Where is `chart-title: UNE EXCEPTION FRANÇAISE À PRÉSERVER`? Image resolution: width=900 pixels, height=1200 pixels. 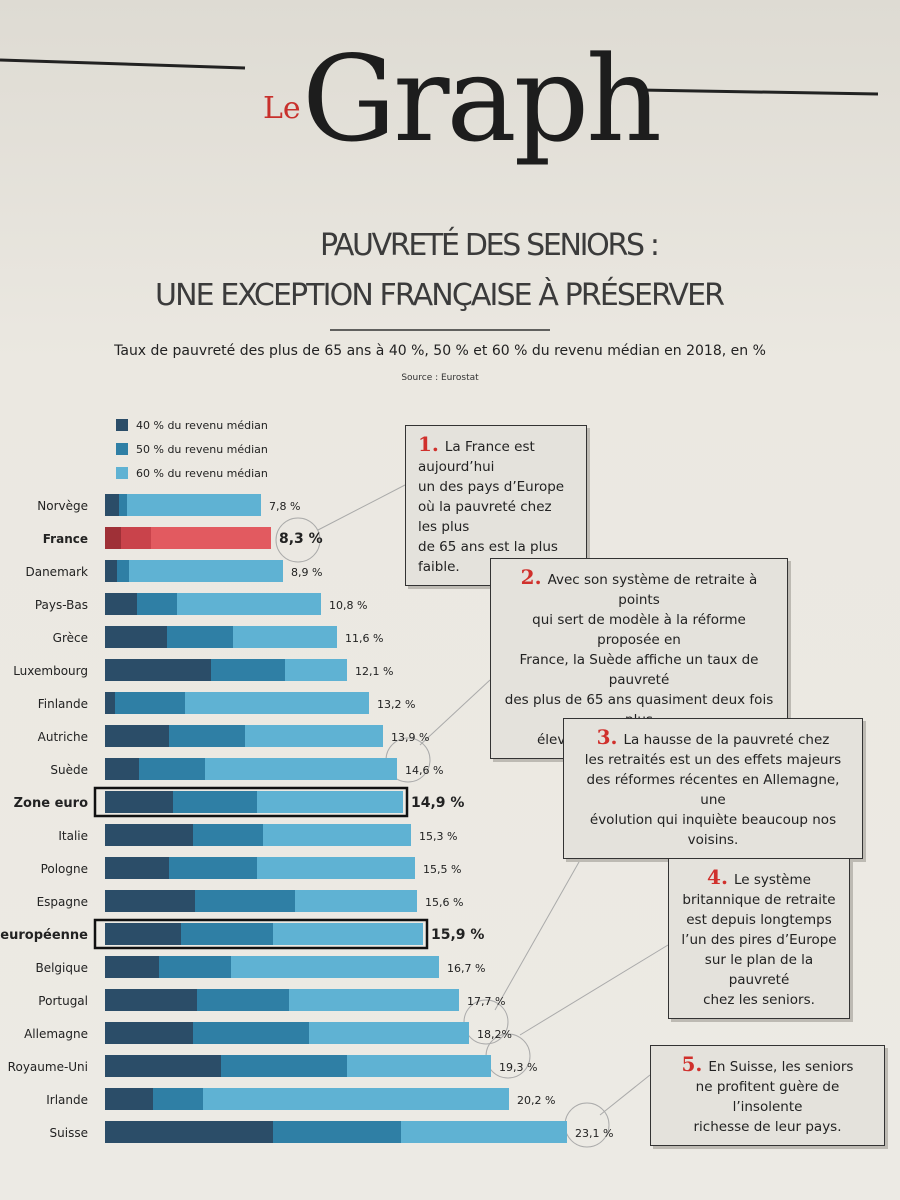 chart-title: UNE EXCEPTION FRANÇAISE À PRÉSERVER is located at coordinates (440, 295).